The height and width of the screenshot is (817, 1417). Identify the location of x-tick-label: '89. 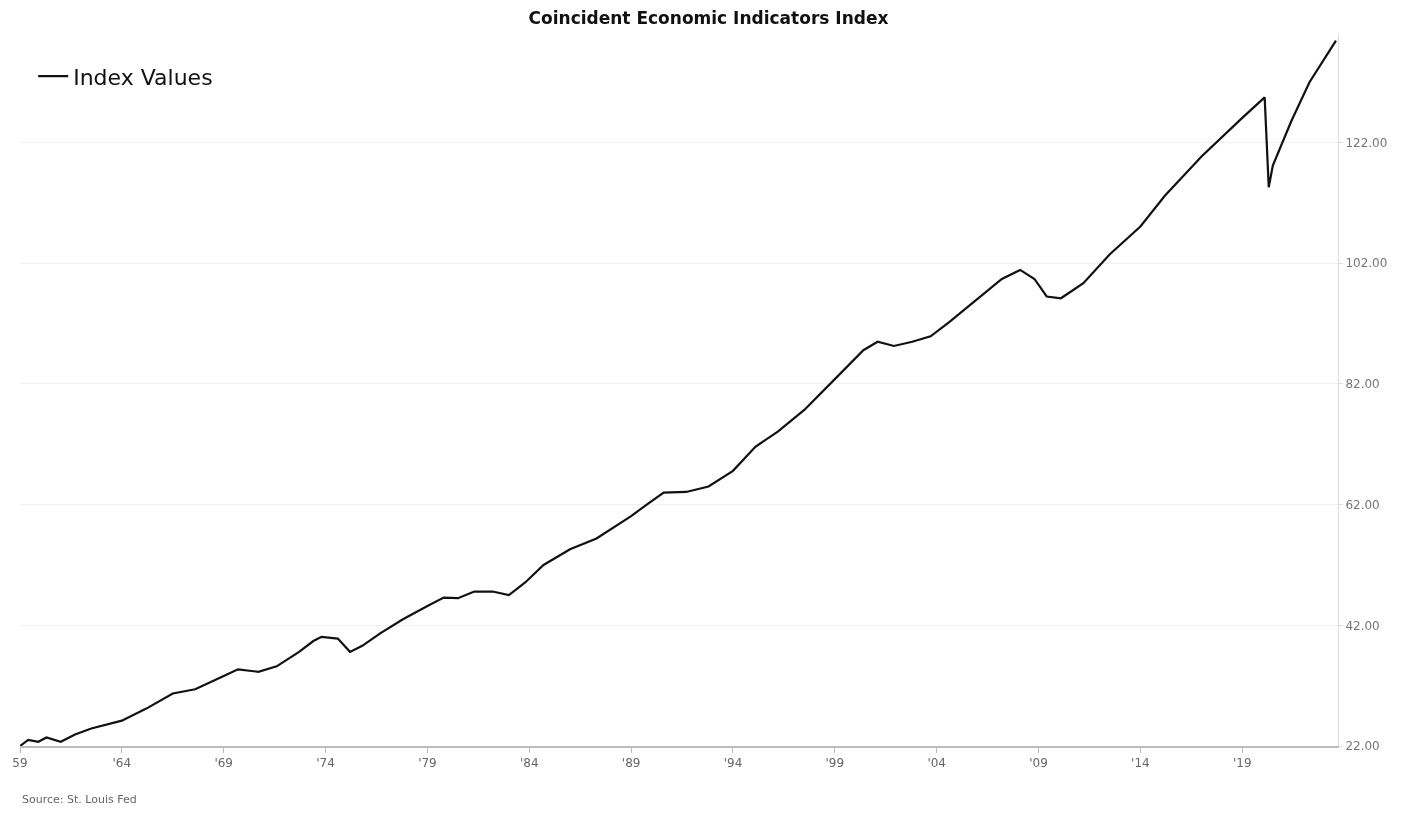
(631, 763).